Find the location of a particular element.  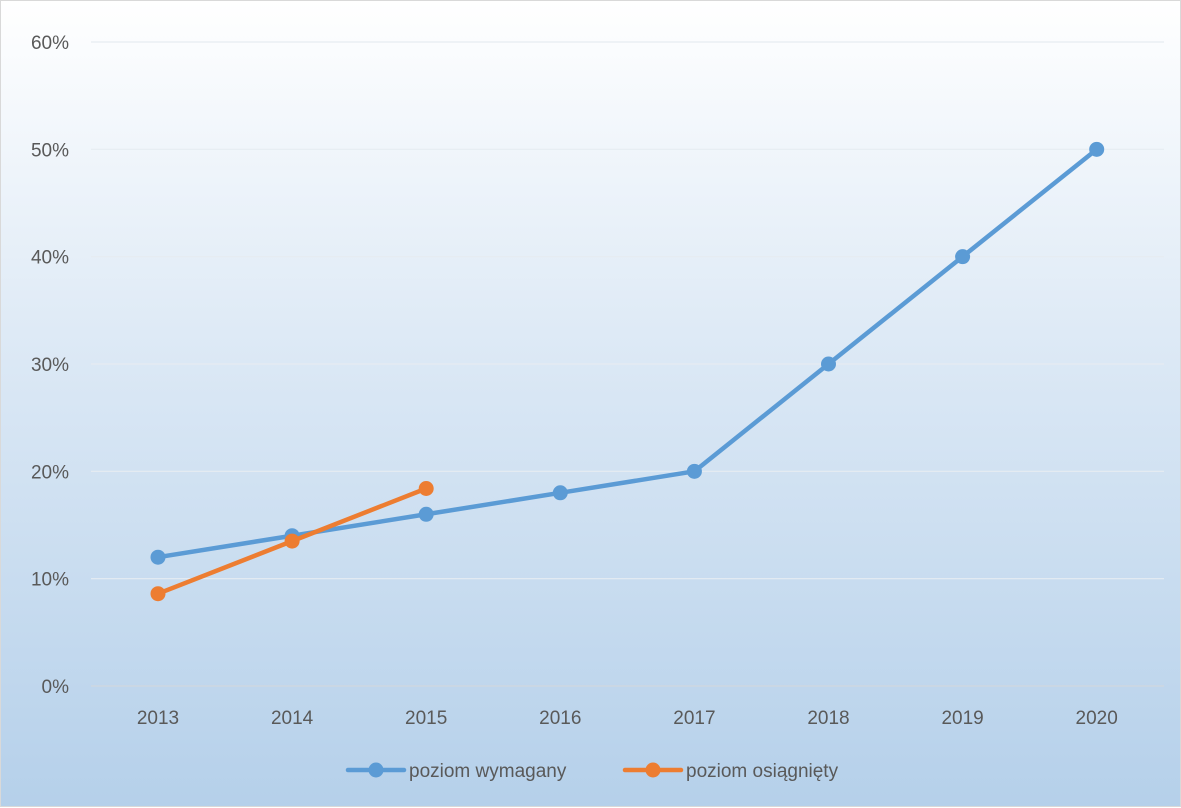

y-tick-label: 10% is located at coordinates (50, 580).